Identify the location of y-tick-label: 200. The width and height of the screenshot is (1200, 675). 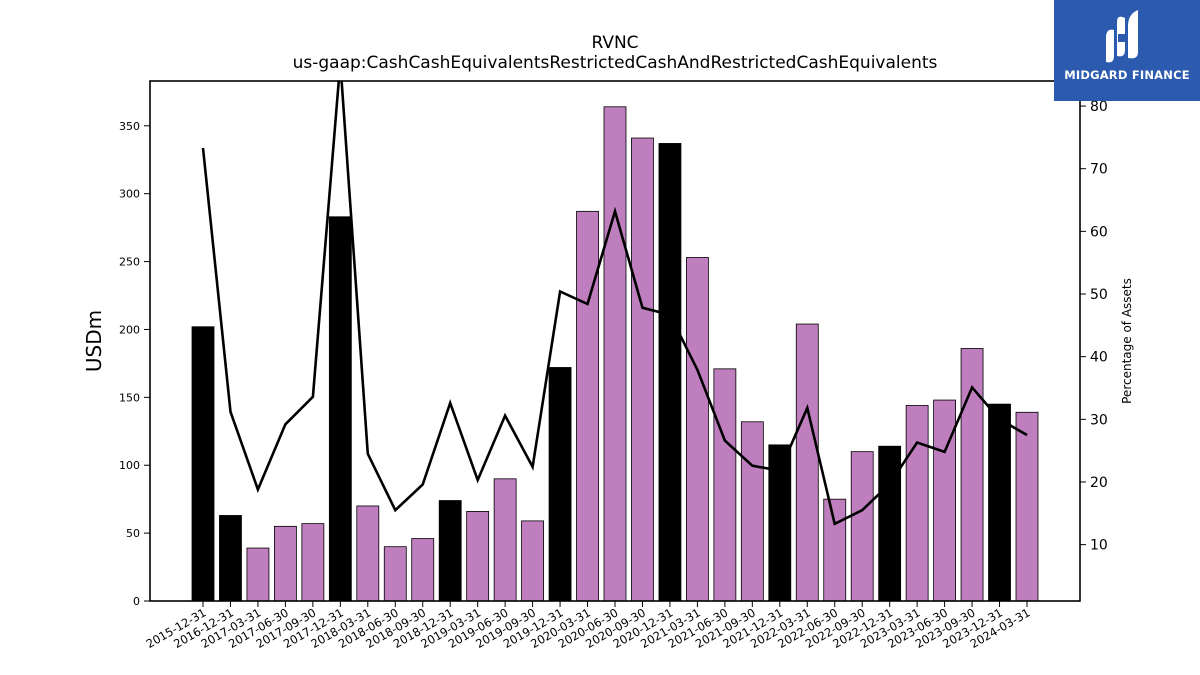
(129, 329).